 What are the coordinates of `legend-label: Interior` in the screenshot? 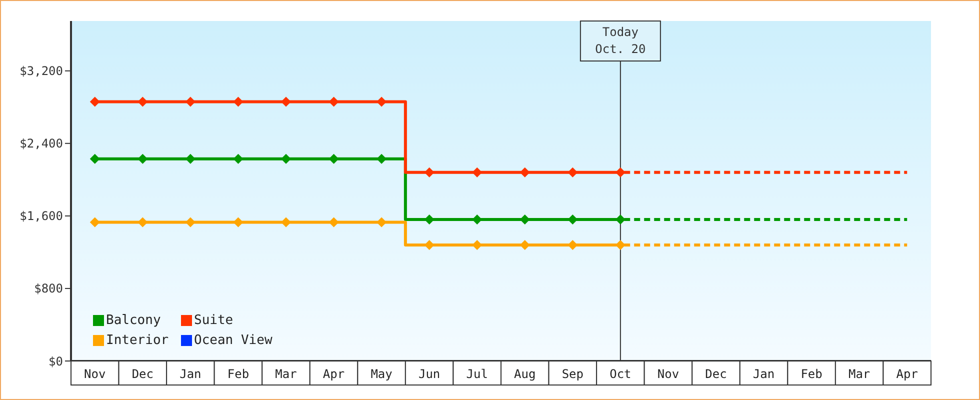 It's located at (137, 340).